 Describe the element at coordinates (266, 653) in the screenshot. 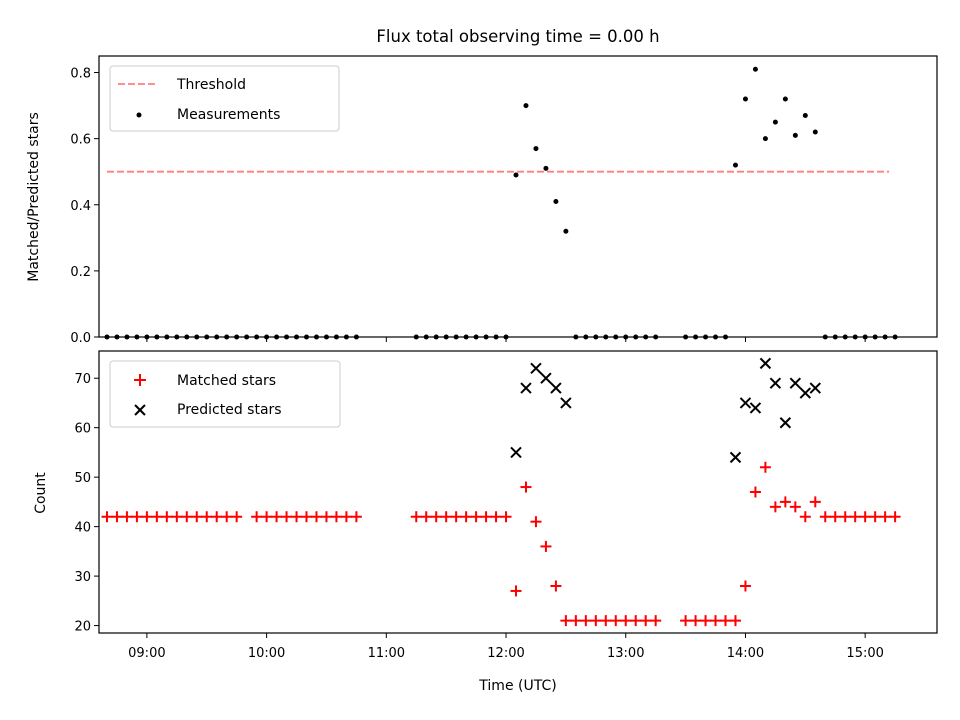

I see `count-x-tick-label: 10:00` at that location.